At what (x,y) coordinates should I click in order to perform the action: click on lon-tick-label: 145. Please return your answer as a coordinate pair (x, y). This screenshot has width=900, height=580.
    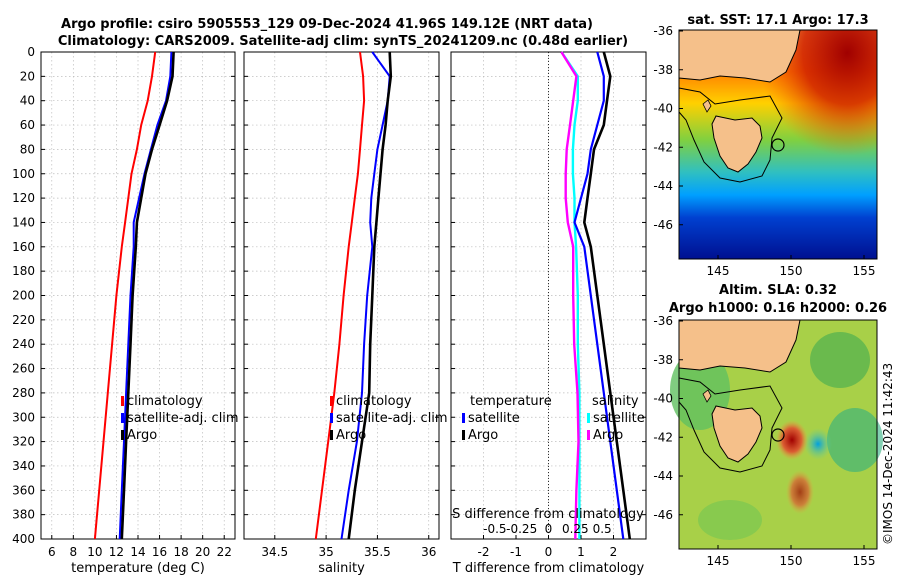
    Looking at the image, I should click on (718, 561).